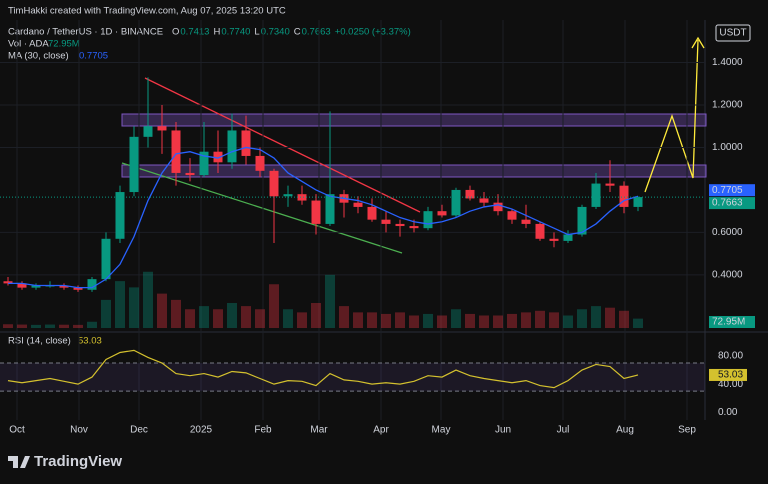  What do you see at coordinates (78, 461) in the screenshot?
I see `brand: TradingView` at bounding box center [78, 461].